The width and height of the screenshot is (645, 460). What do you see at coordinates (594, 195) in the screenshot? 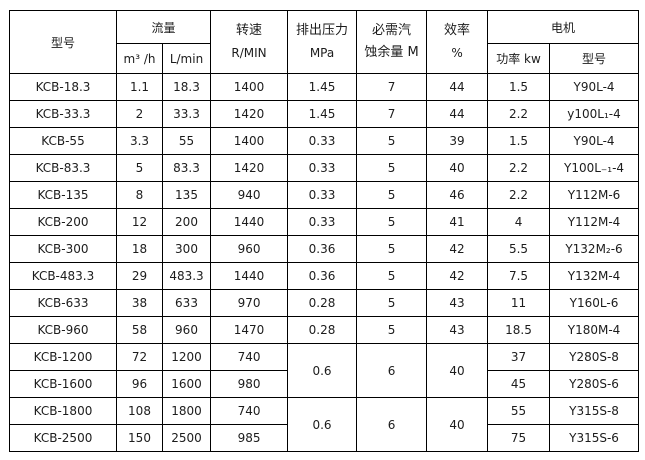
I see `cell-motor-model: Y112M-6` at bounding box center [594, 195].